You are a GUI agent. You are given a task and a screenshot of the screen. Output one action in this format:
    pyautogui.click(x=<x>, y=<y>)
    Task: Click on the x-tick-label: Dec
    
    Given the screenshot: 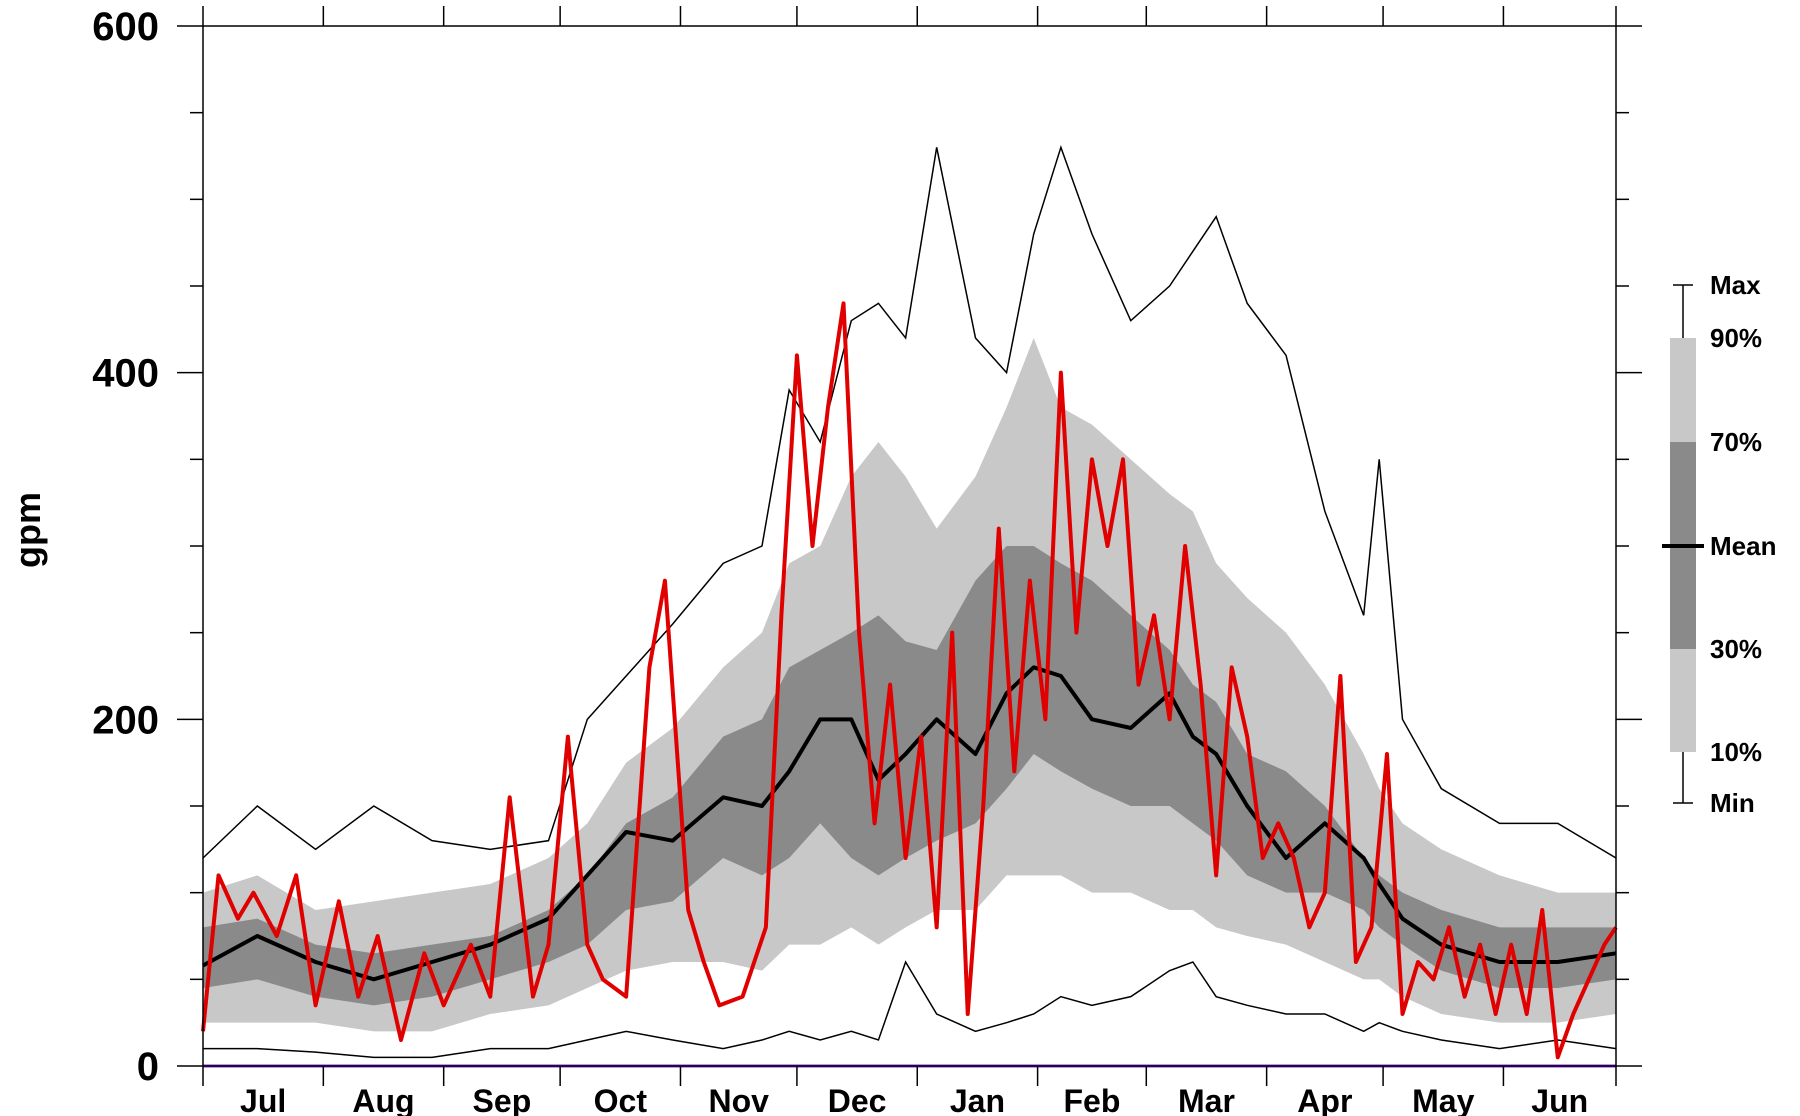 What is the action you would take?
    pyautogui.click(x=857, y=1099)
    